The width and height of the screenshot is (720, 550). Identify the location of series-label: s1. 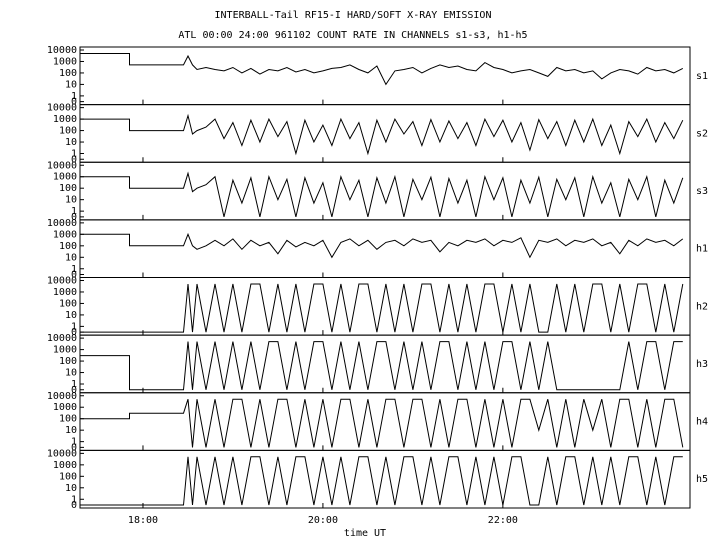
(702, 76).